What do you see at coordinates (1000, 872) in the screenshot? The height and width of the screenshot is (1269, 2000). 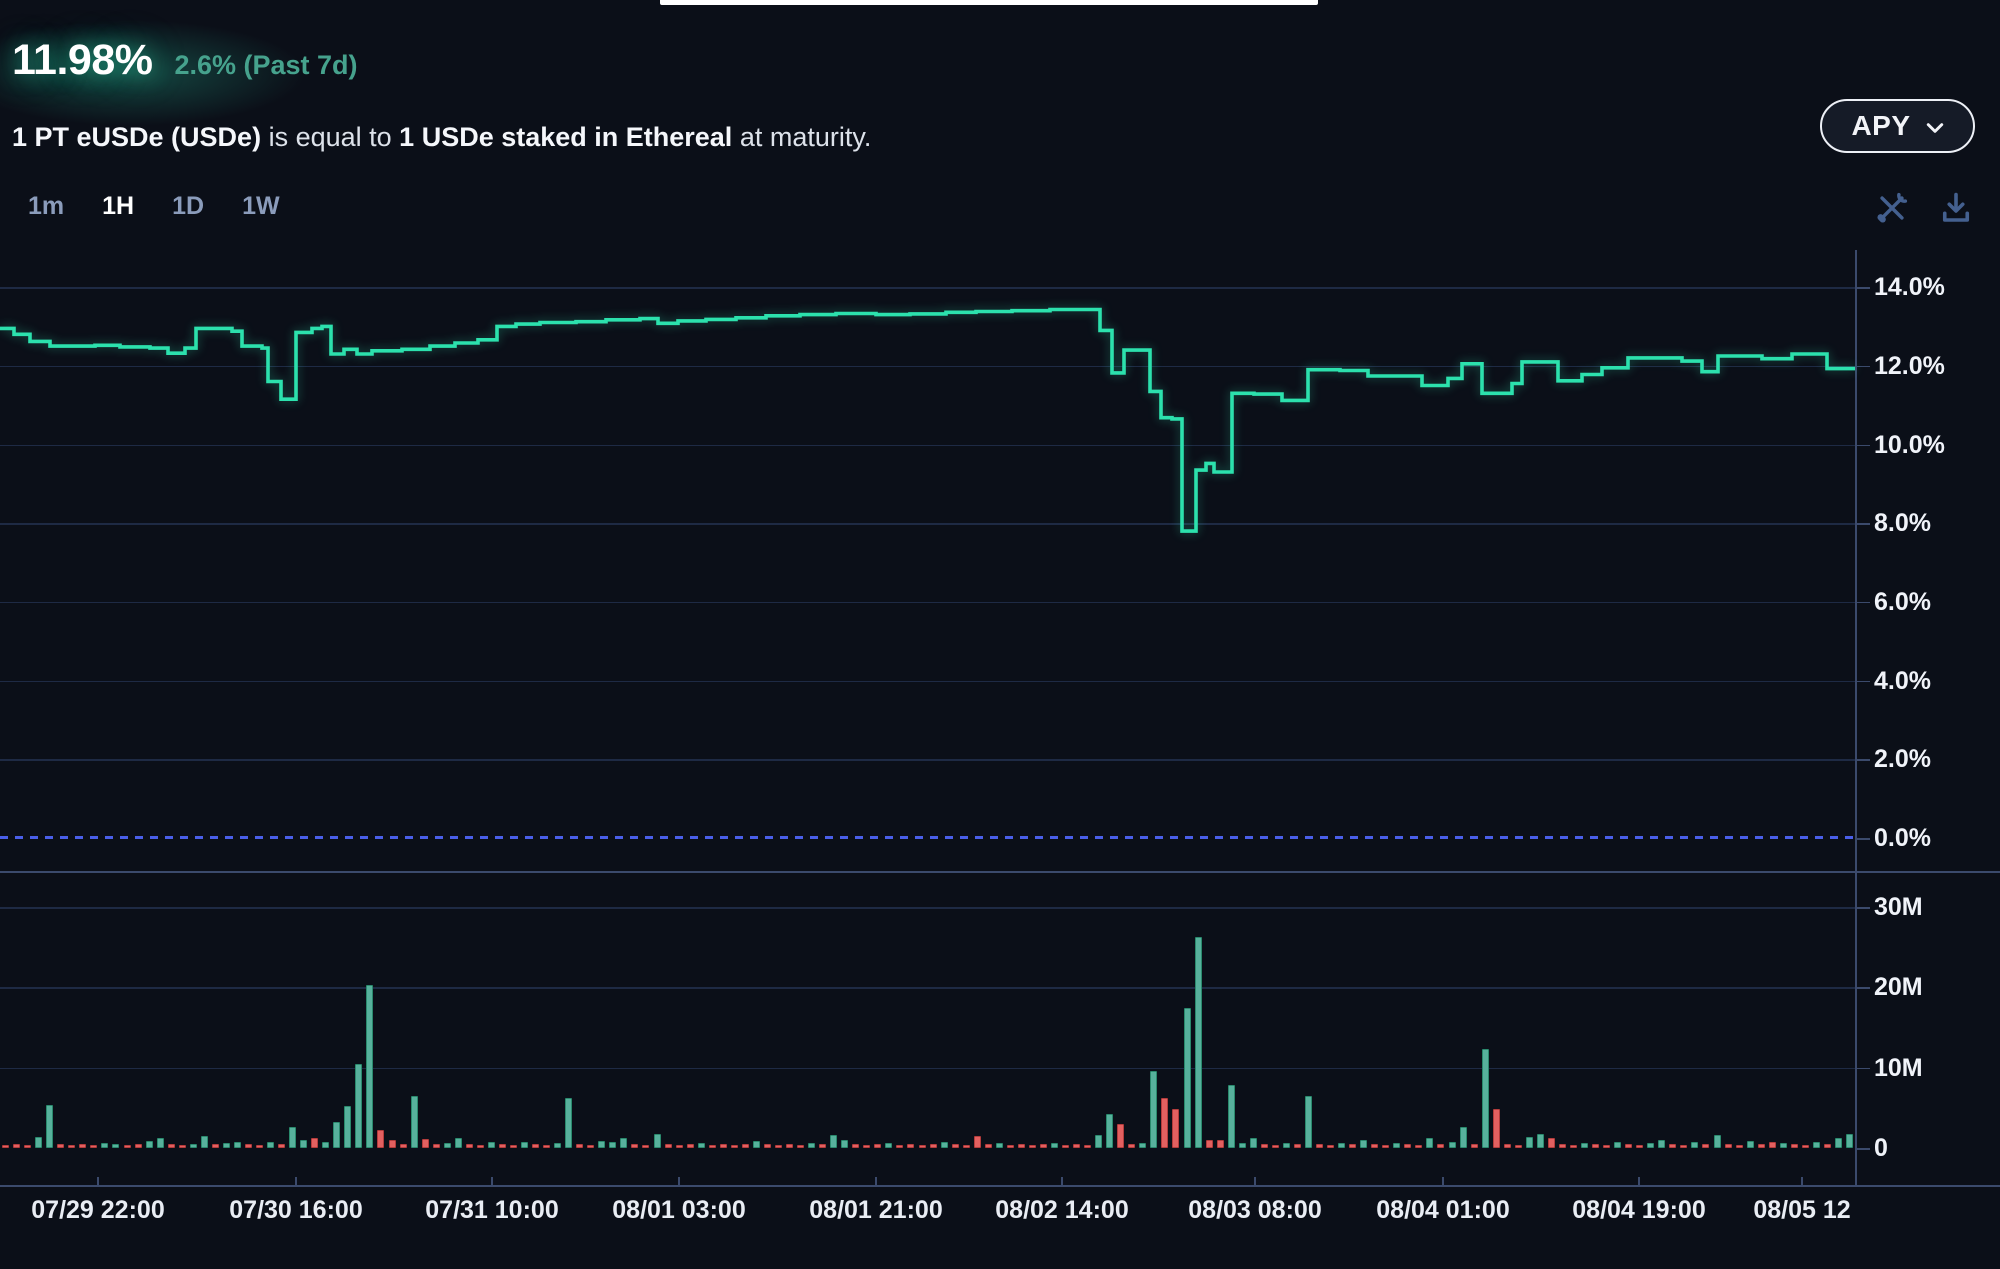 I see `panel-separator-line` at bounding box center [1000, 872].